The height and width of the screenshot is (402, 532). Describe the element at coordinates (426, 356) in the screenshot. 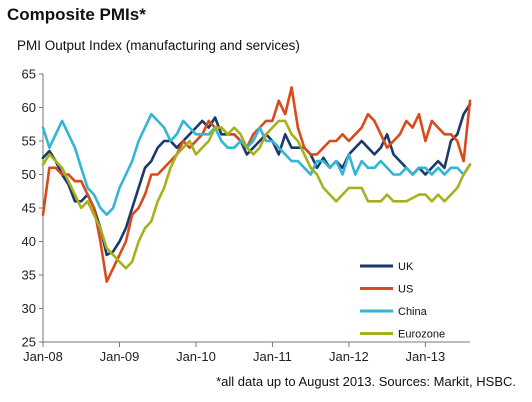

I see `x-tick-label: Jan-13` at that location.